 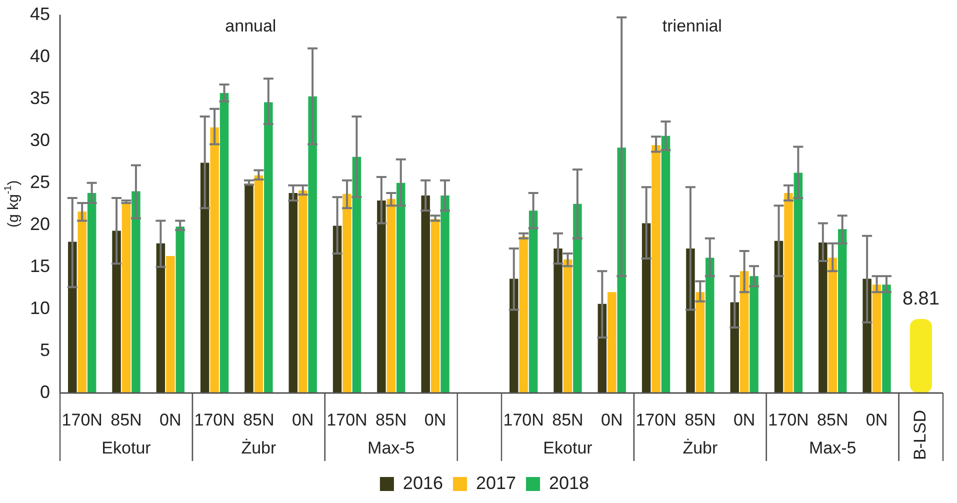 I want to click on y-tick-label: 15, so click(x=40, y=266).